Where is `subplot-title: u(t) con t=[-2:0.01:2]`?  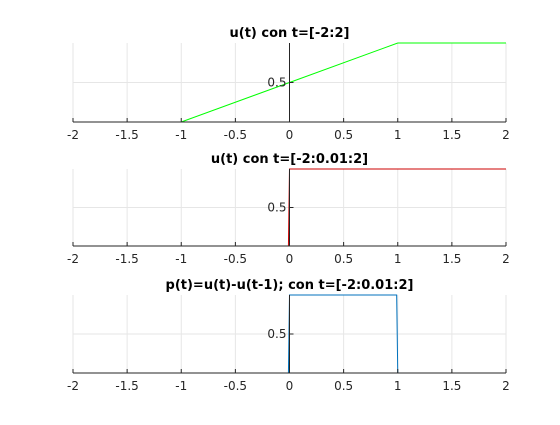
subplot-title: u(t) con t=[-2:0.01:2] is located at coordinates (289, 159).